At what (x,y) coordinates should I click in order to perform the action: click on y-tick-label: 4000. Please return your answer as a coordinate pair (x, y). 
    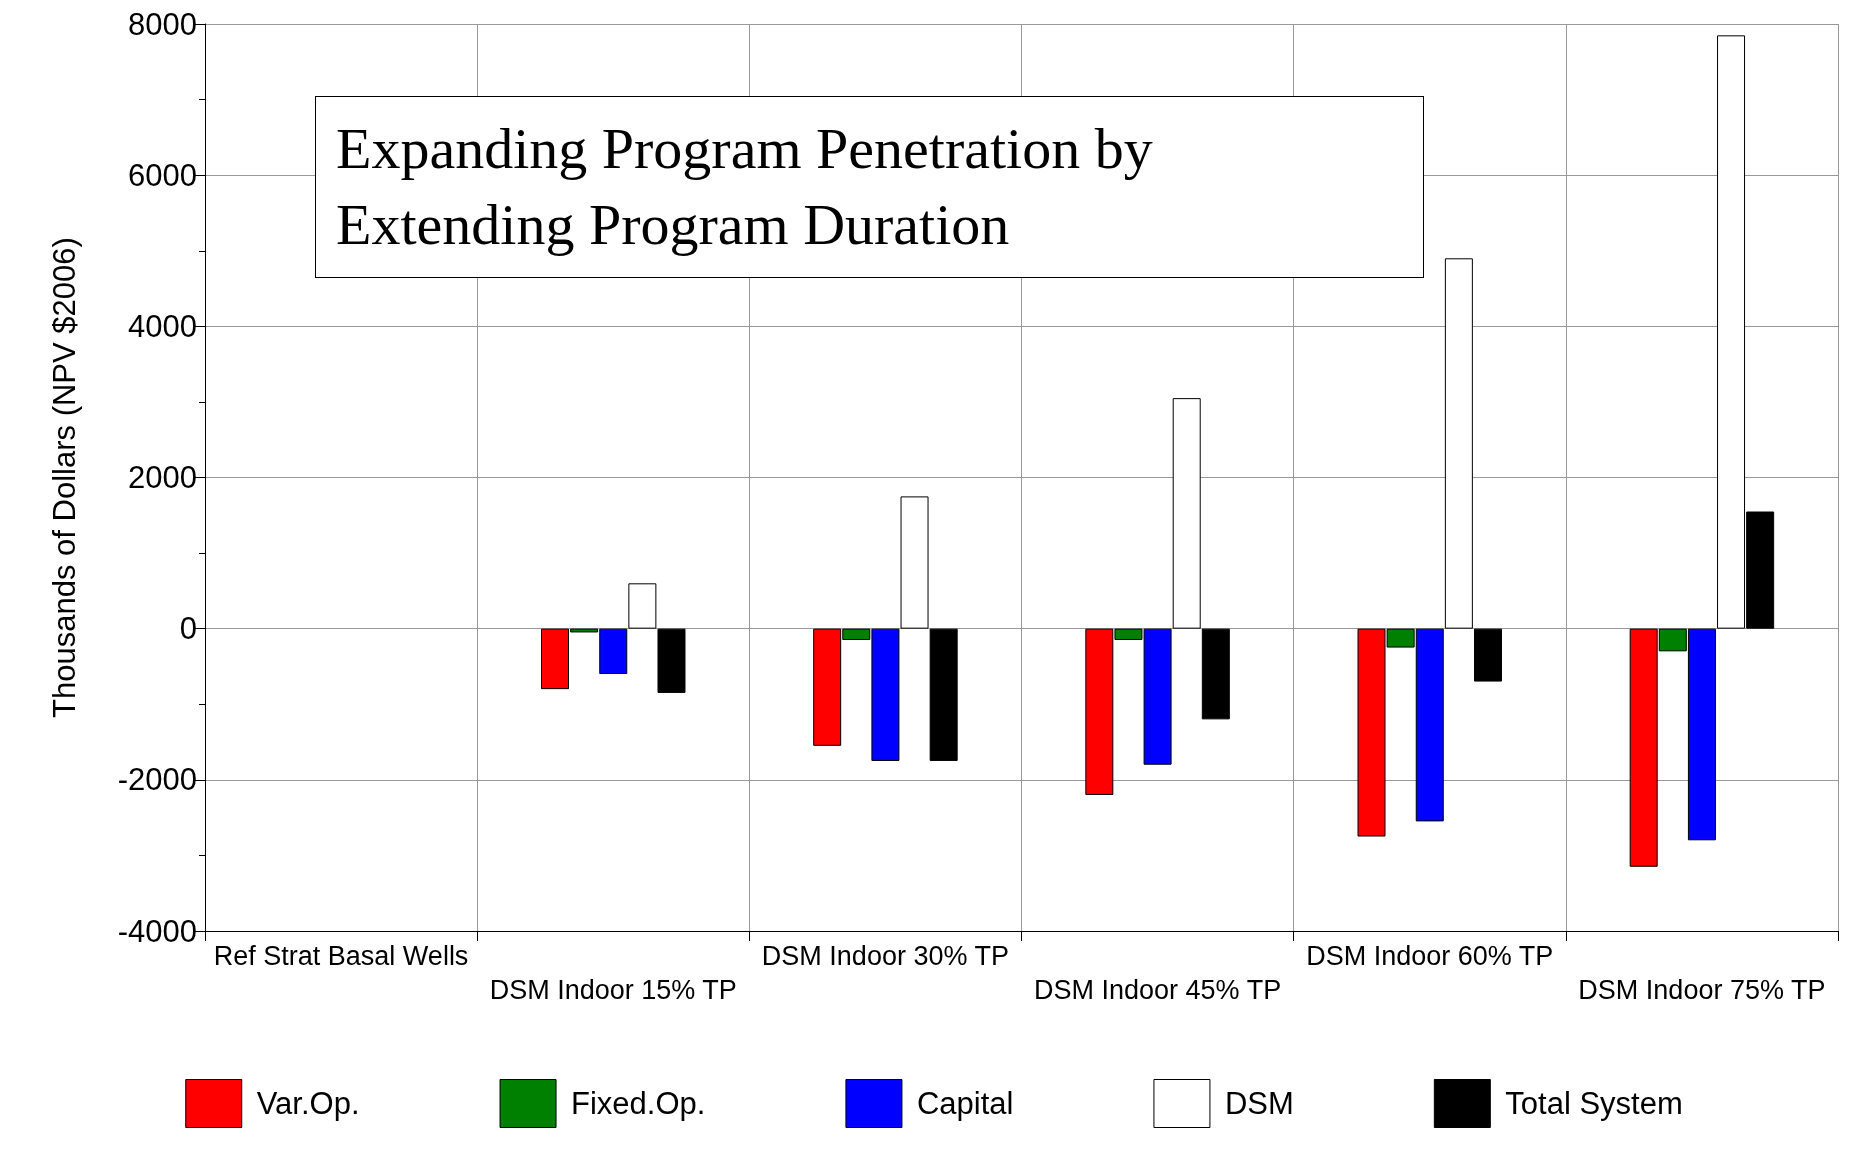
    Looking at the image, I should click on (162, 326).